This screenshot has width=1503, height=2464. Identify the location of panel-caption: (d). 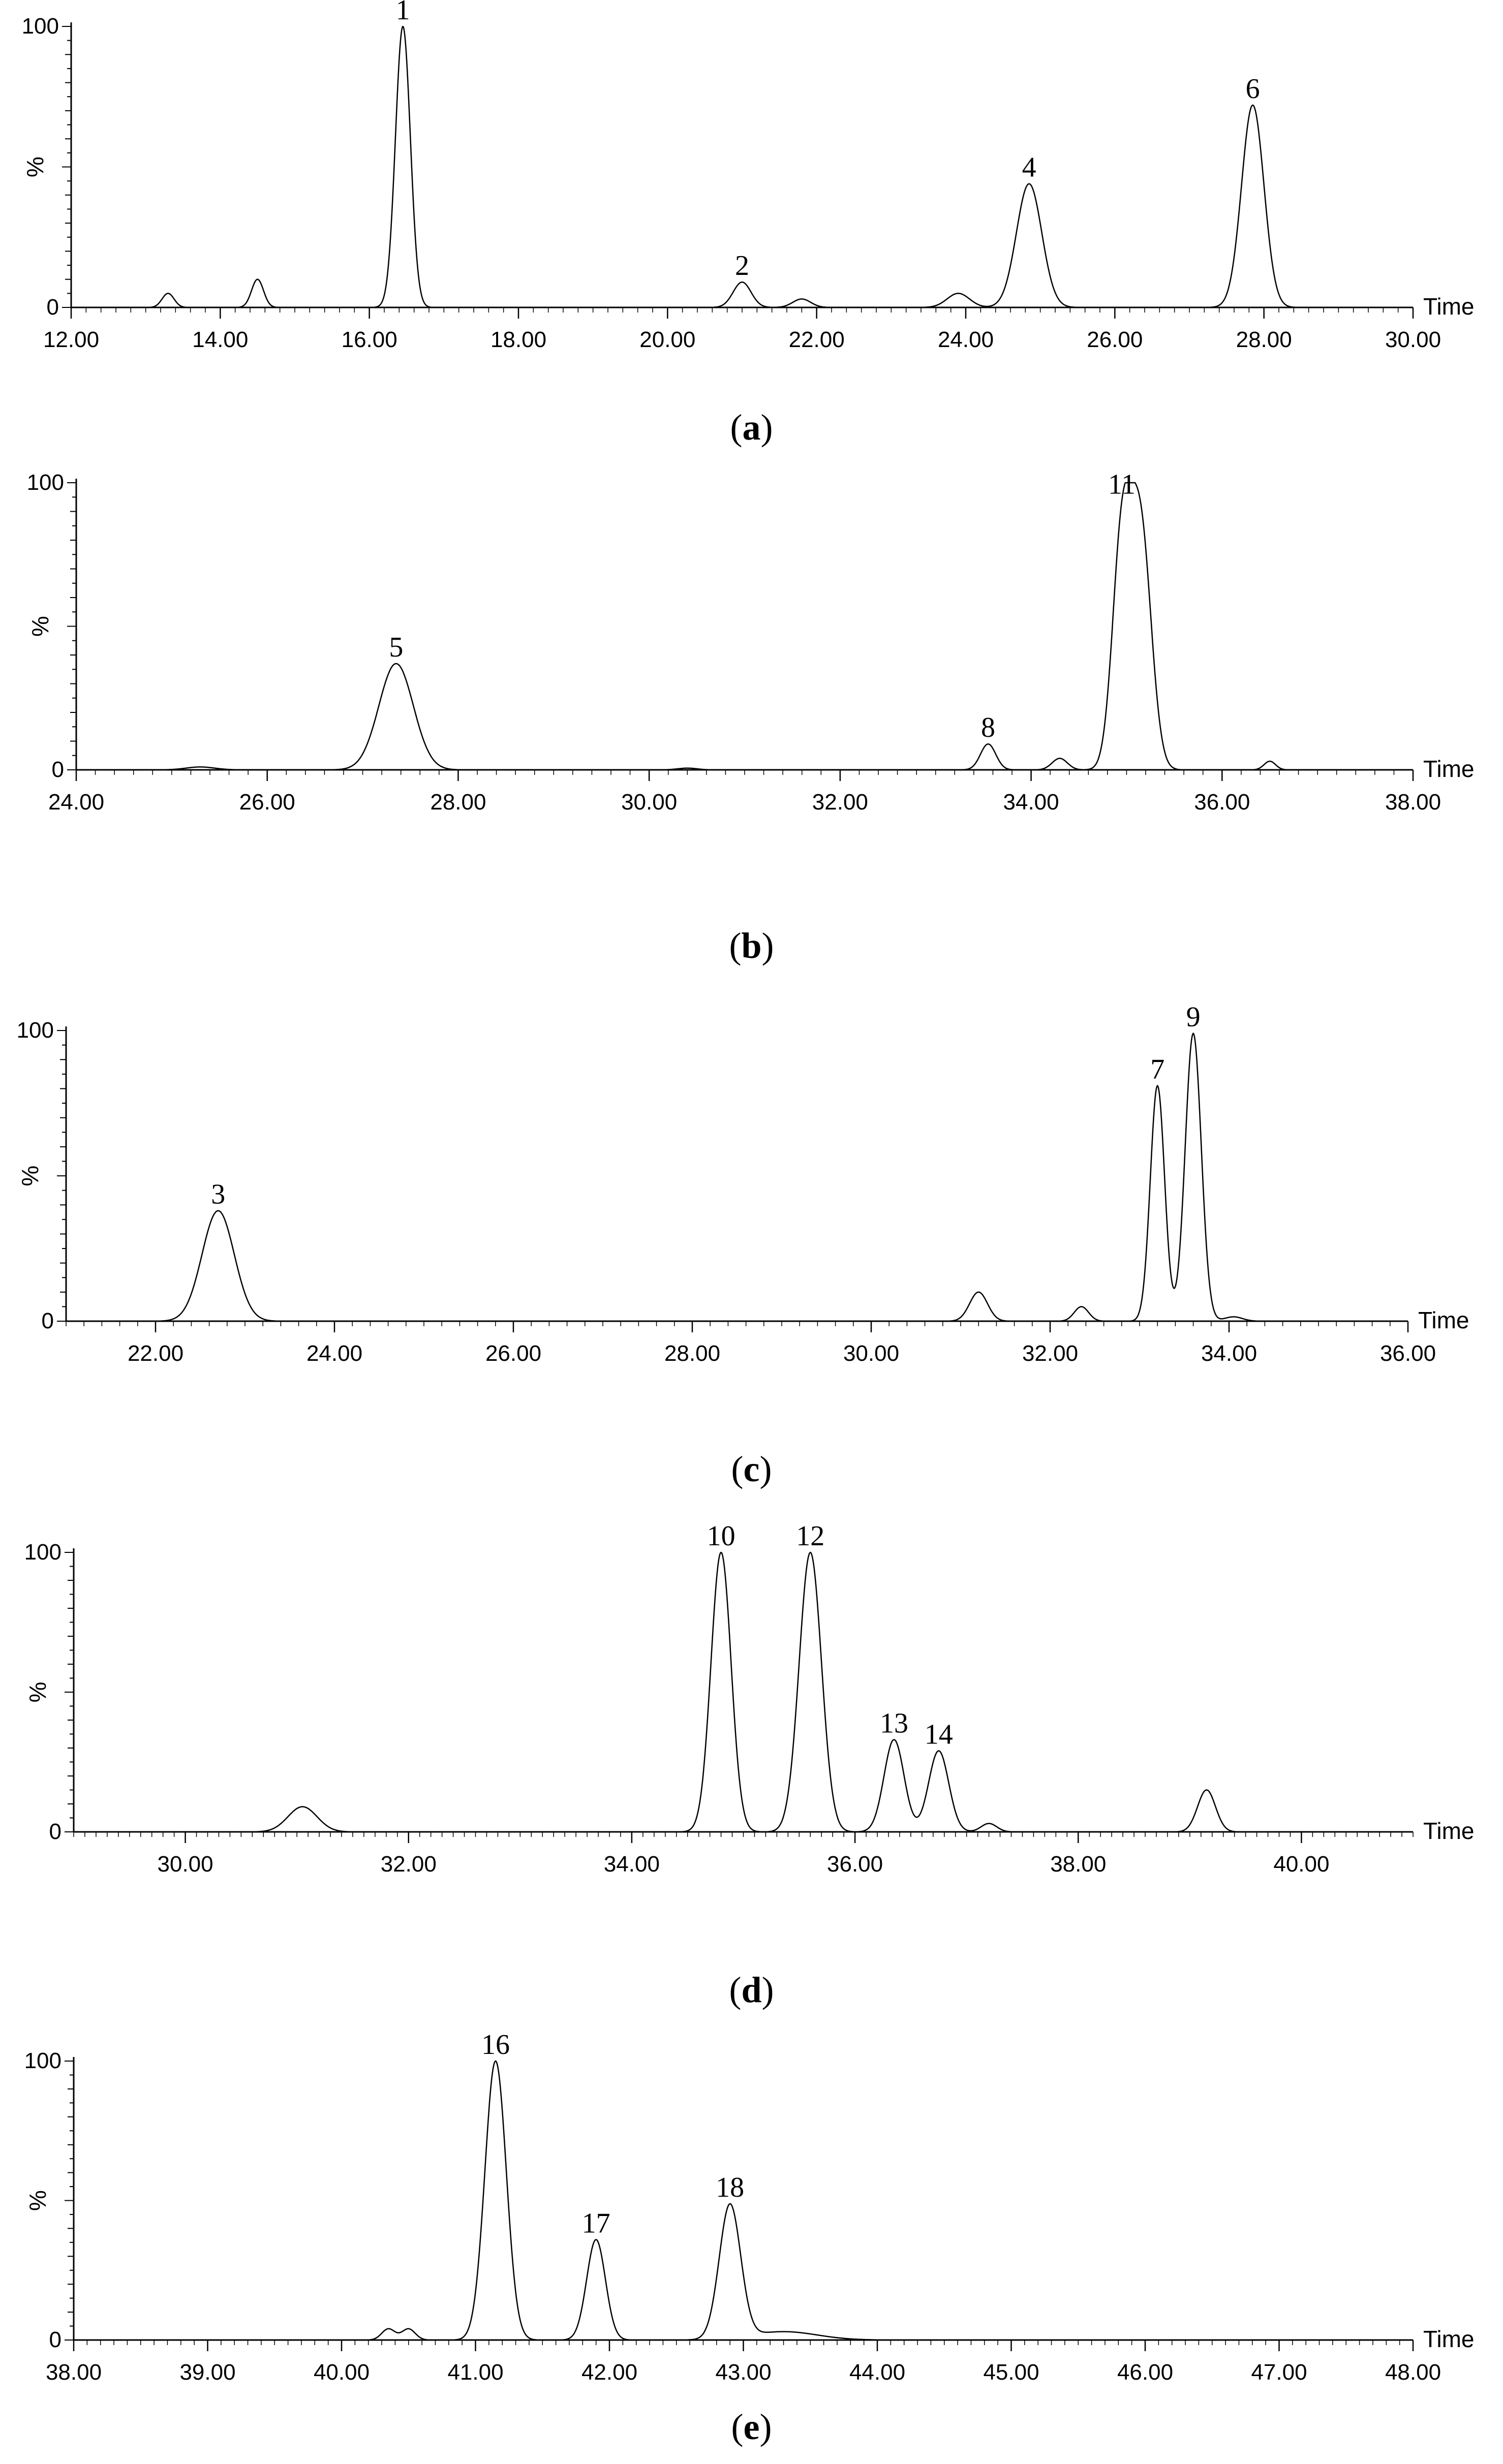
(751, 1990).